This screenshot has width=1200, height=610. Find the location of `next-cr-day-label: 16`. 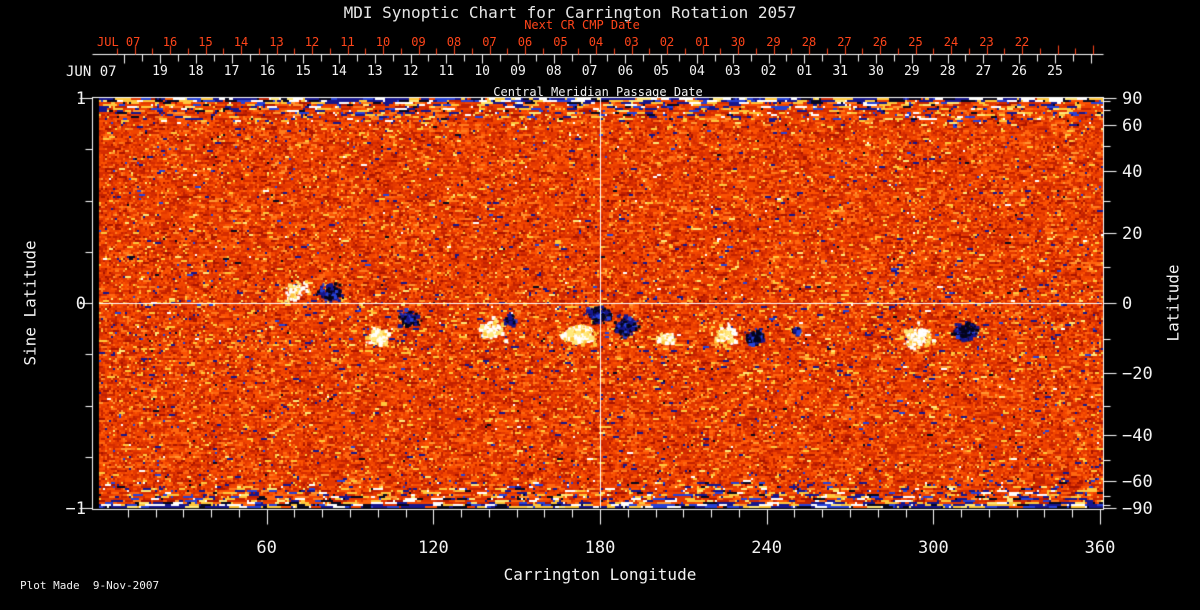

next-cr-day-label: 16 is located at coordinates (170, 42).